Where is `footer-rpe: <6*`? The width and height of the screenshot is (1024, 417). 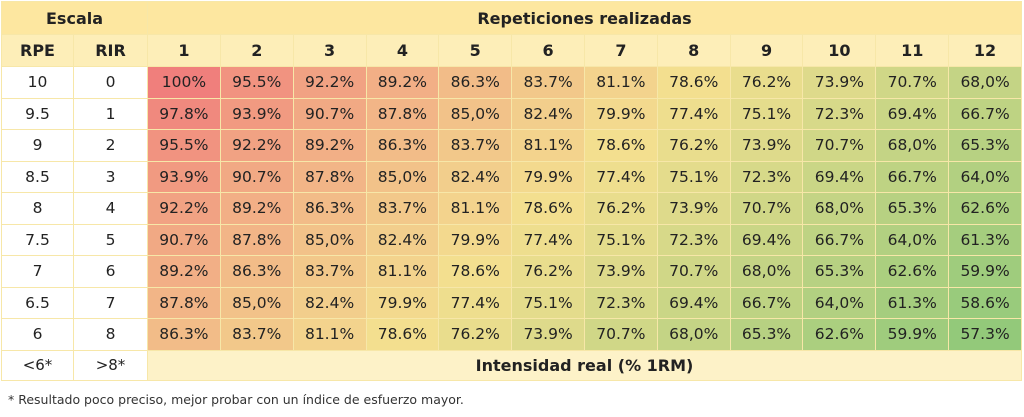 footer-rpe: <6* is located at coordinates (37, 365).